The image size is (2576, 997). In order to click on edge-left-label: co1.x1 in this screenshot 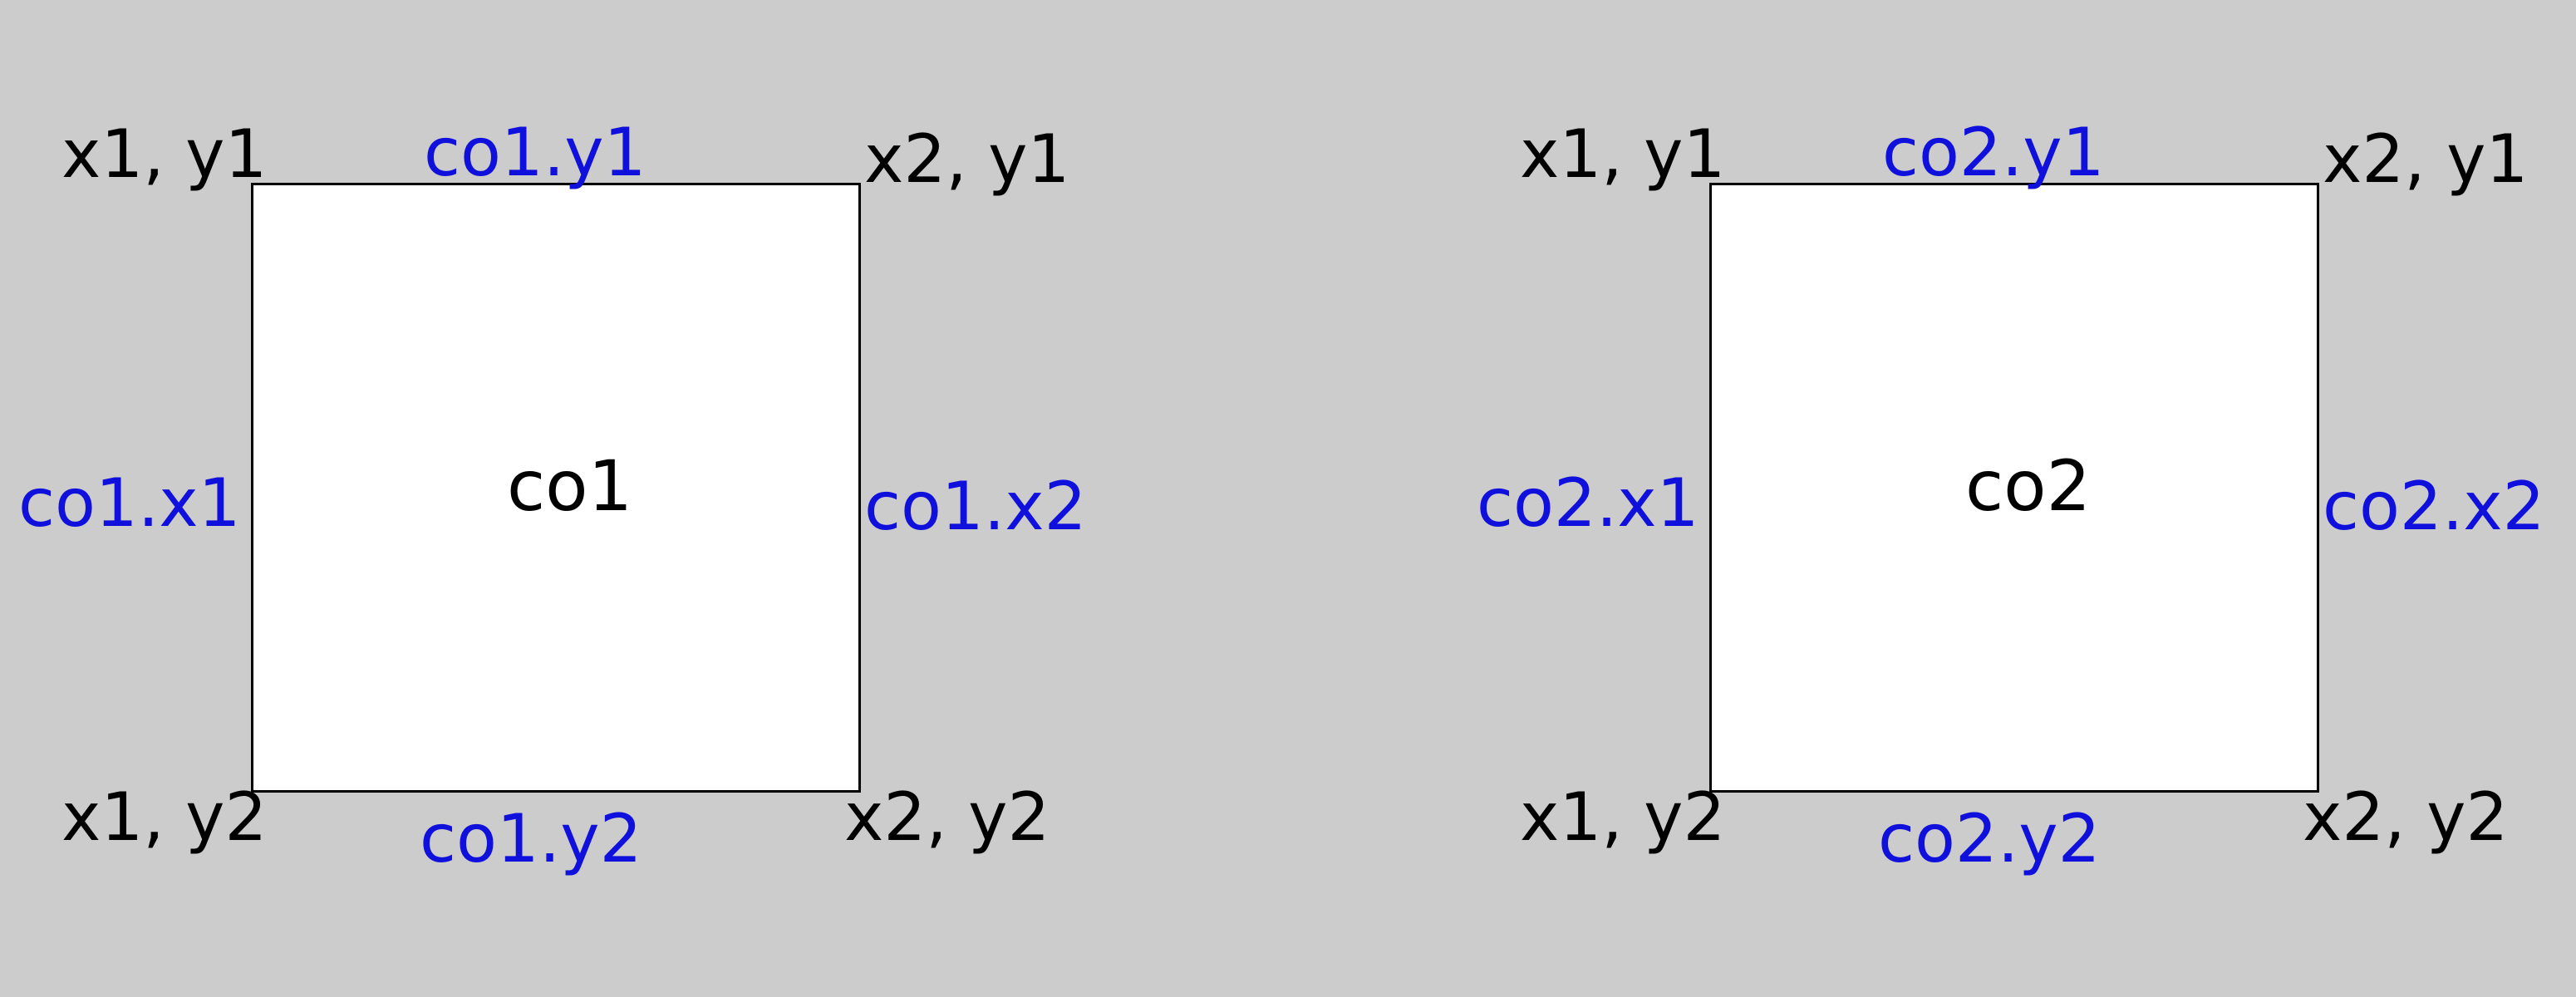, I will do `click(129, 503)`.